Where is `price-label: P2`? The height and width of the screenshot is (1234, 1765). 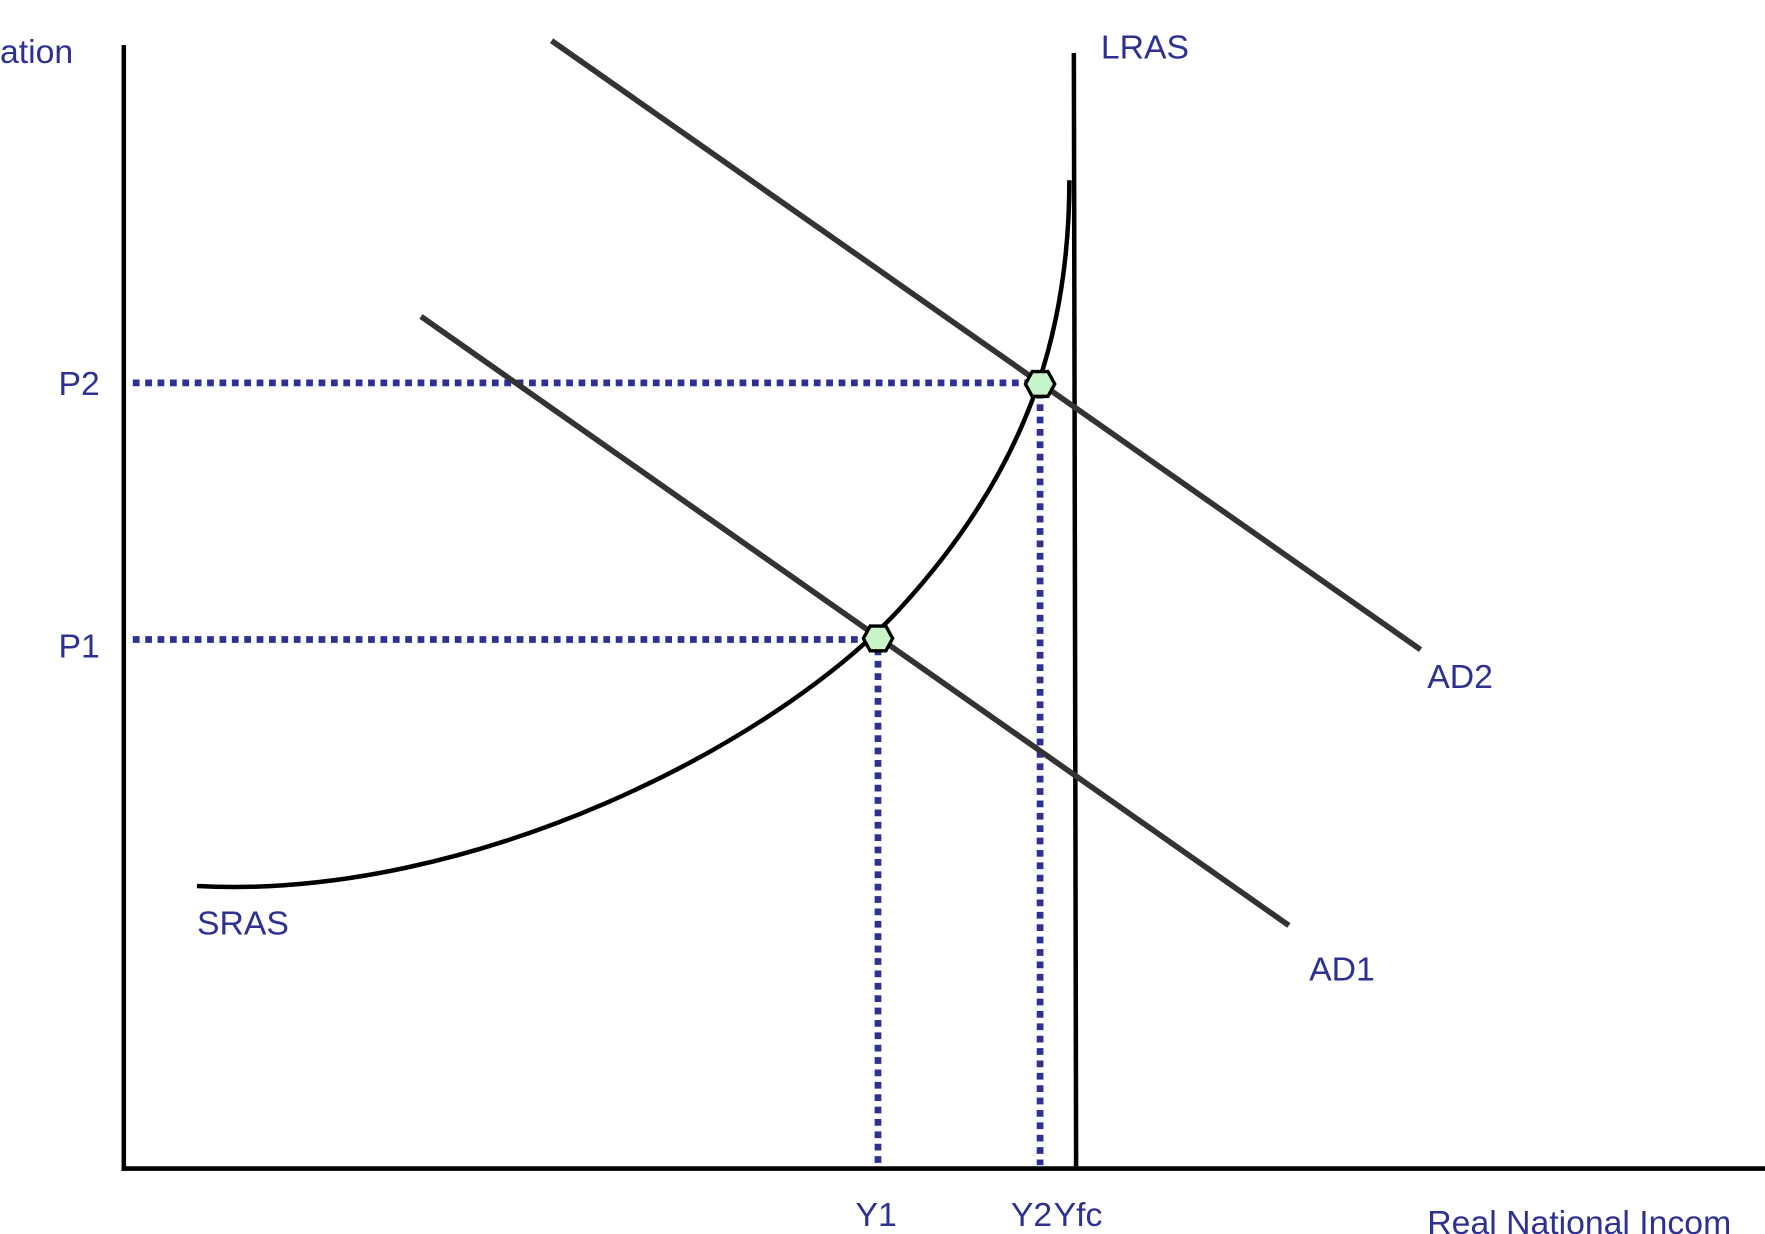 price-label: P2 is located at coordinates (79, 384).